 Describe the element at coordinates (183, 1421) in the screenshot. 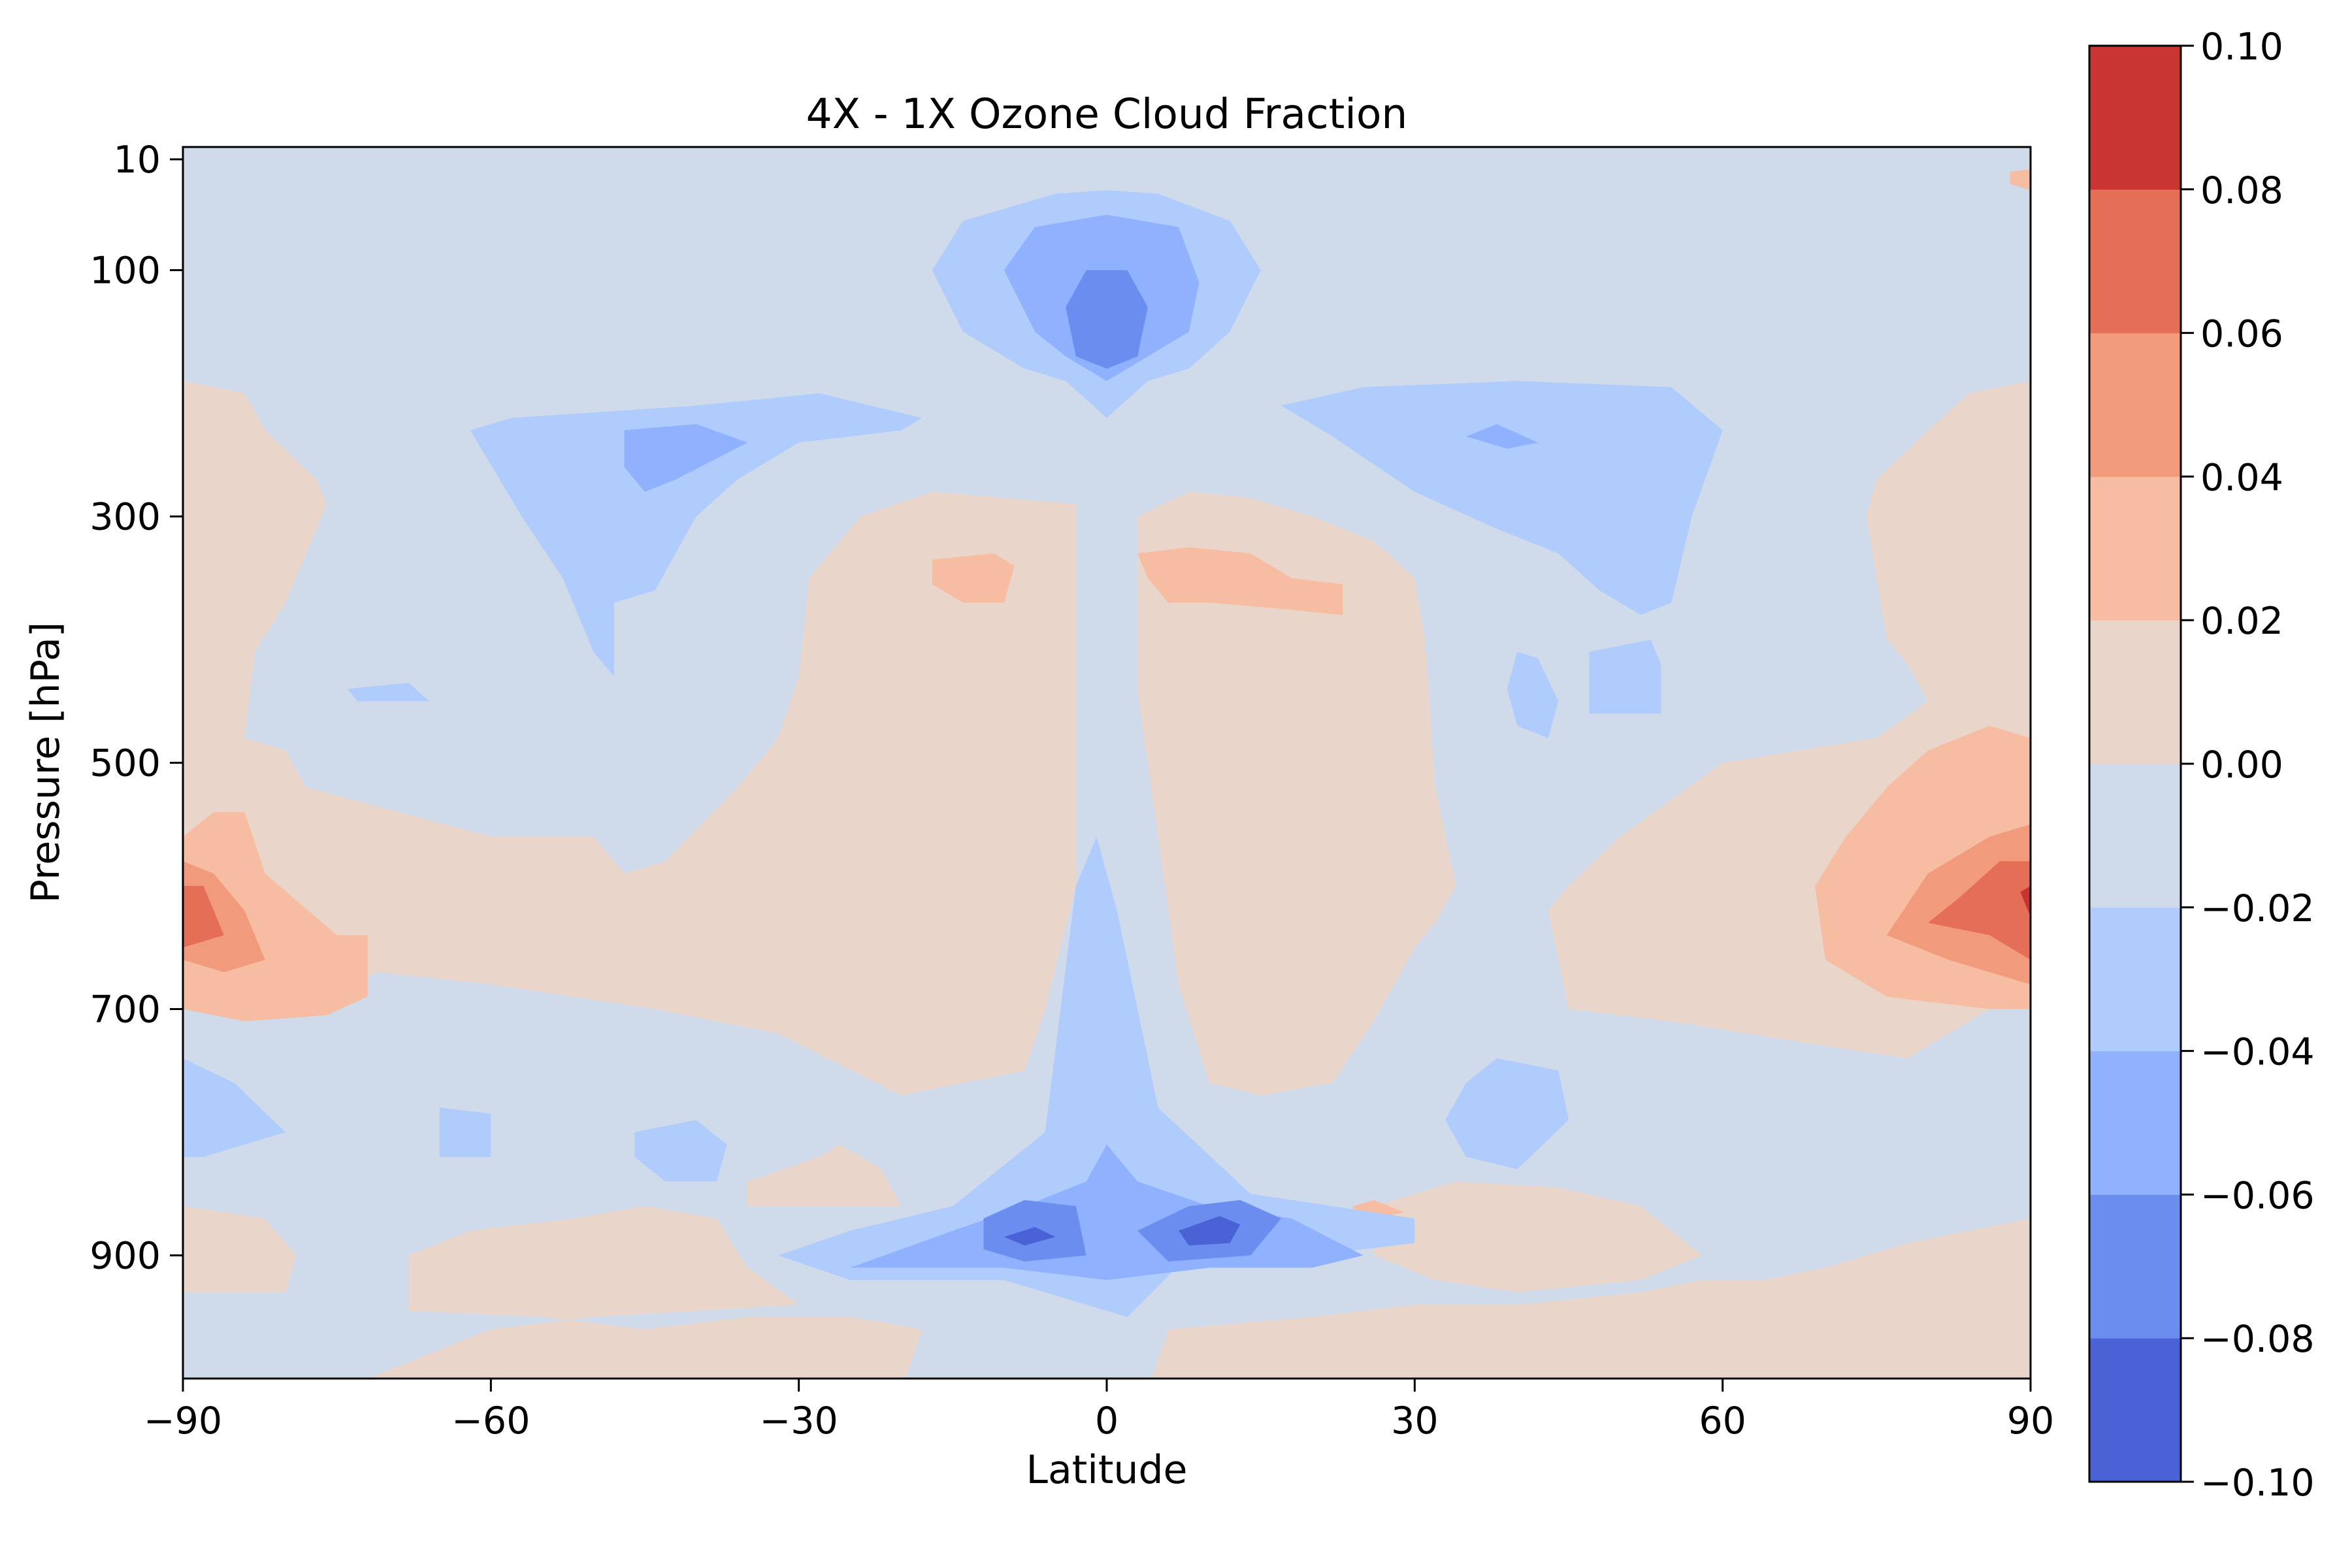

I see `x-tick-label: −90` at that location.